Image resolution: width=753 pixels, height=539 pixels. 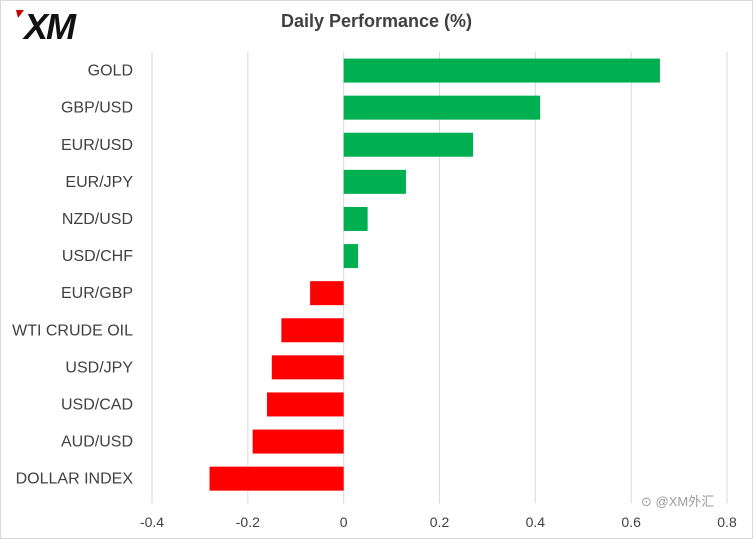 I want to click on logo-accent-mark, so click(x=20, y=14).